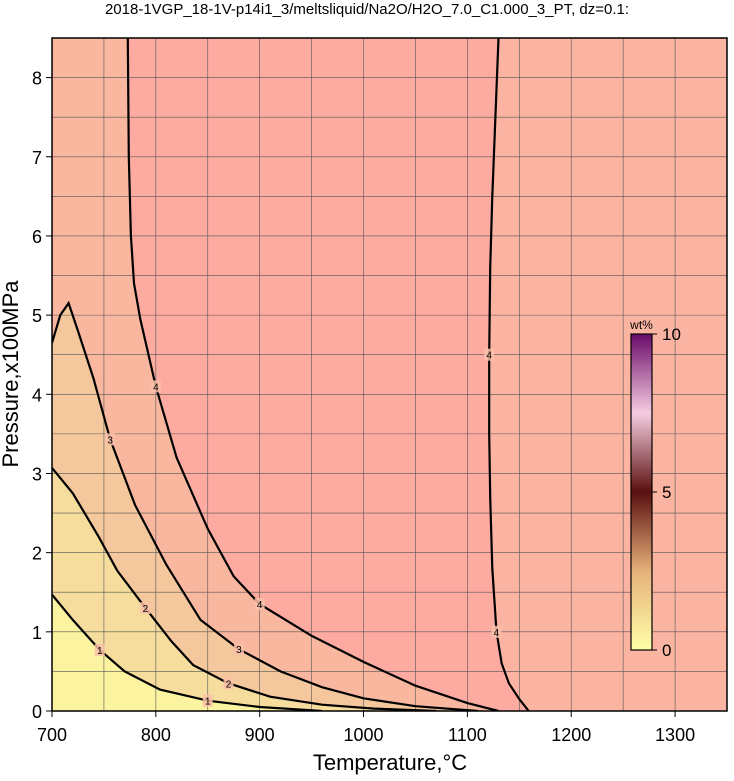  I want to click on colorbar-tick-label: 10, so click(671, 334).